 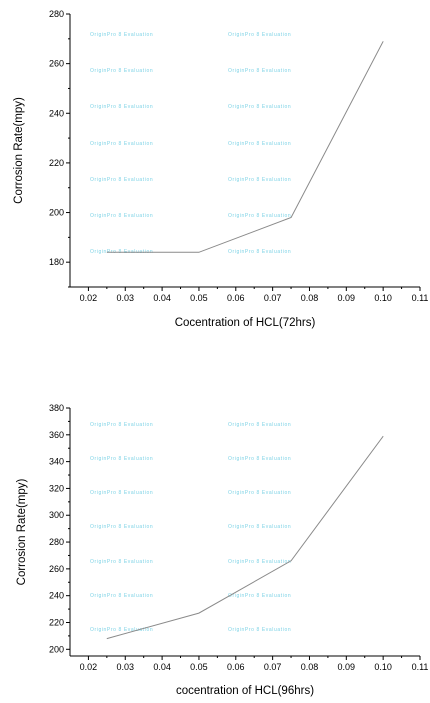 I want to click on y-tick-label: 180, so click(x=56, y=262).